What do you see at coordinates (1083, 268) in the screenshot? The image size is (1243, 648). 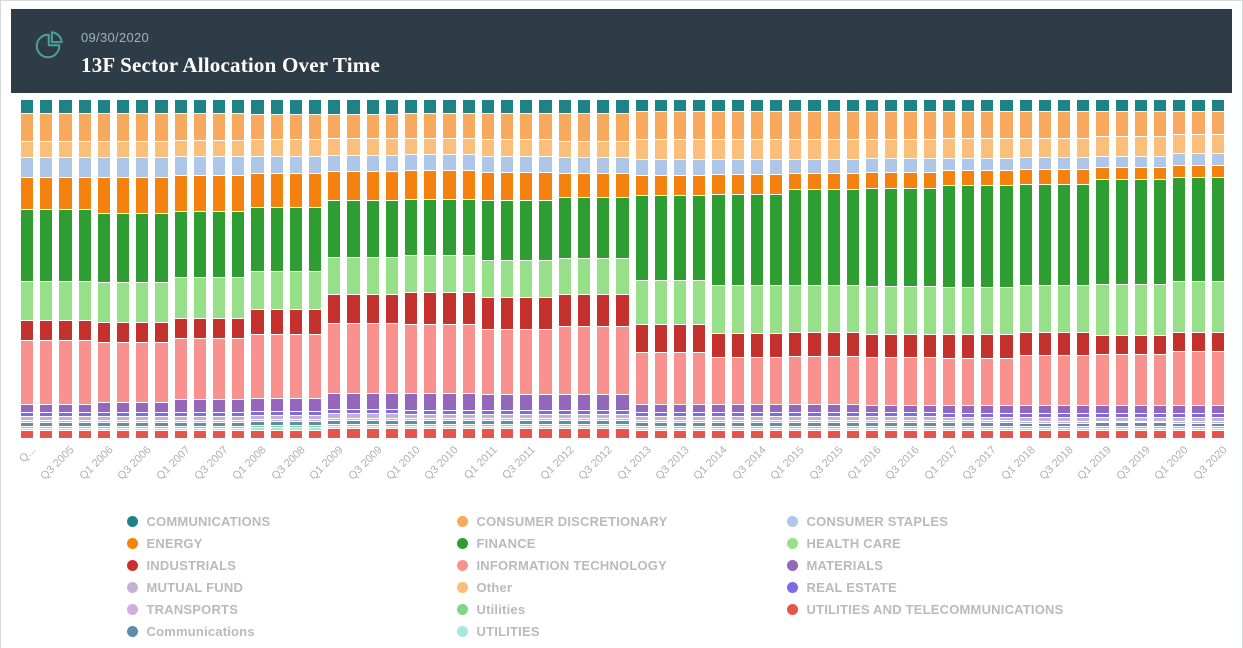 I see `bar-q4-2018` at bounding box center [1083, 268].